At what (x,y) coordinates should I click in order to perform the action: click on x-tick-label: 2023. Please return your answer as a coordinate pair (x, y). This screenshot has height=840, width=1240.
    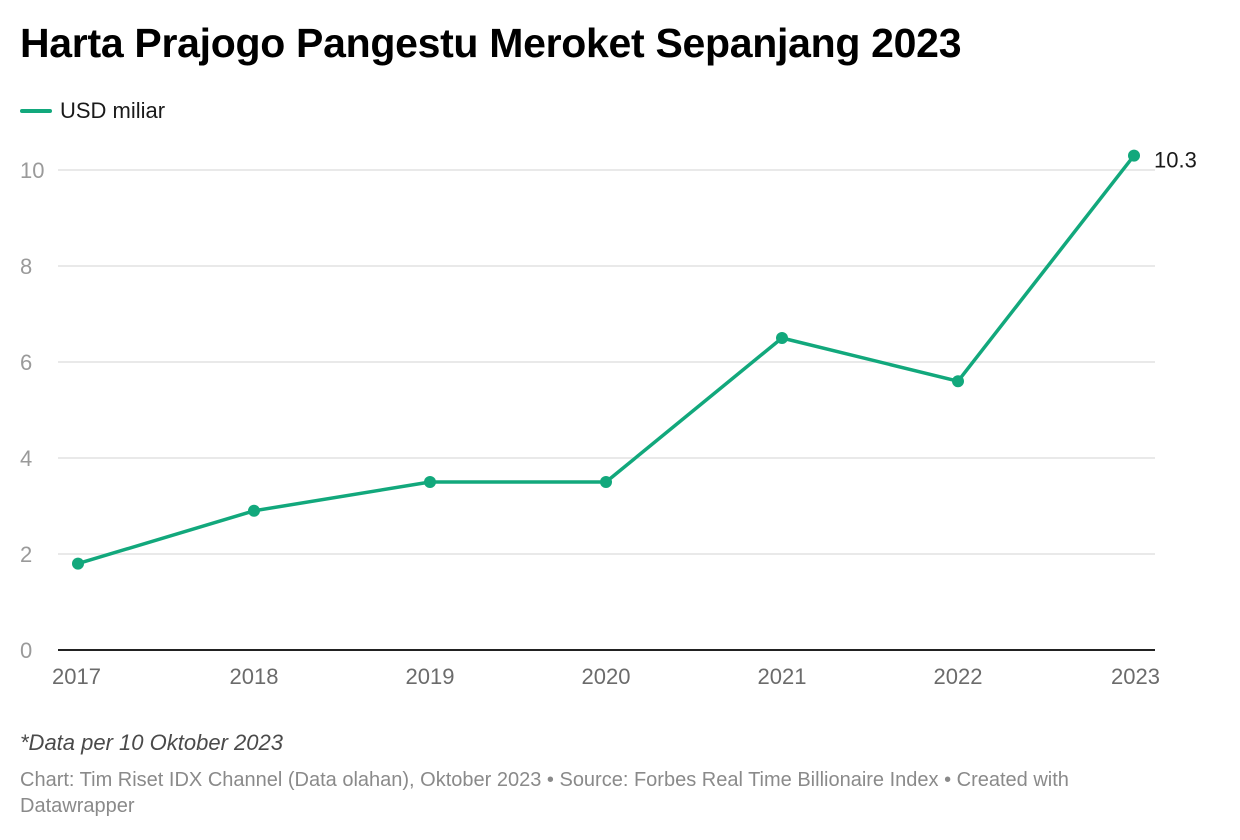
    Looking at the image, I should click on (1135, 676).